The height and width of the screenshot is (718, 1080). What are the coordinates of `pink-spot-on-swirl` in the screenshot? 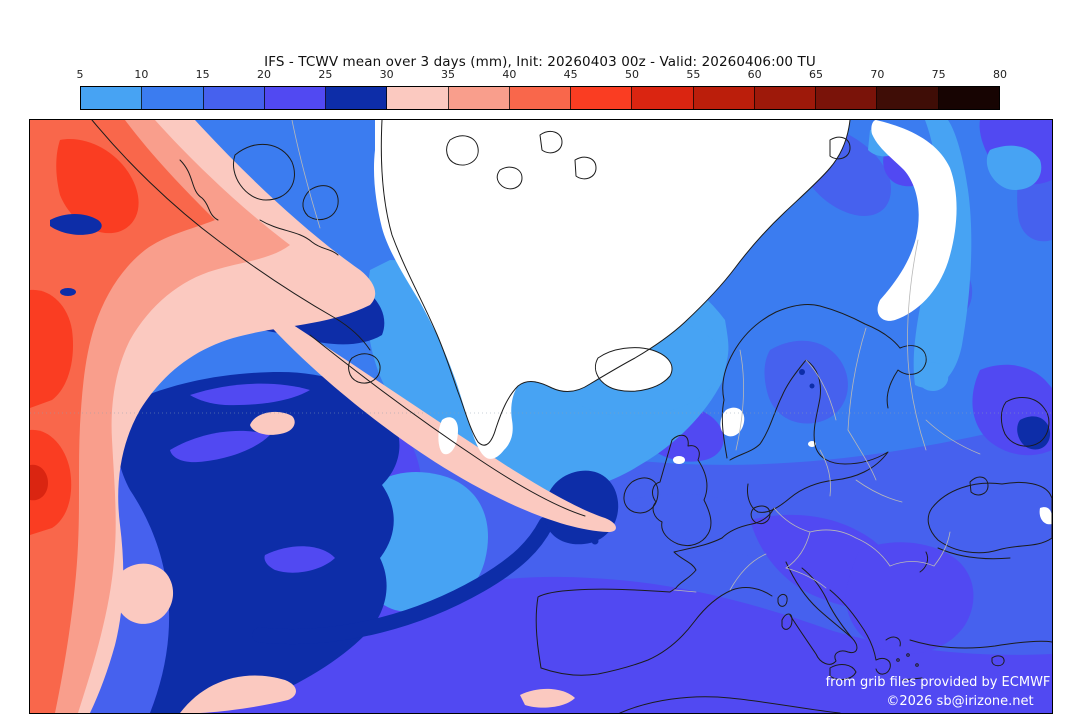 It's located at (272, 423).